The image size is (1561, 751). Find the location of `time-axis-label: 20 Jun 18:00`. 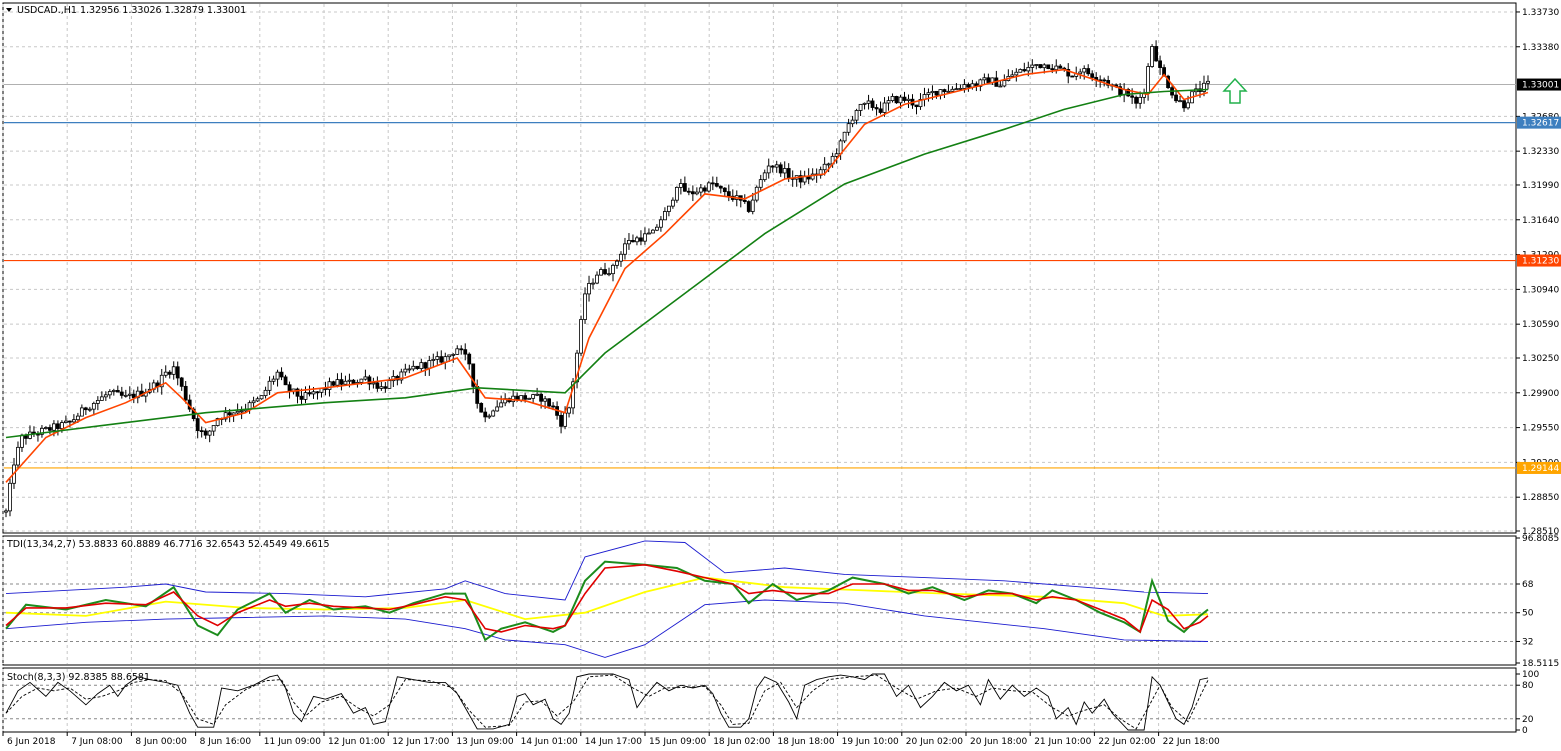

time-axis-label: 20 Jun 18:00 is located at coordinates (998, 742).